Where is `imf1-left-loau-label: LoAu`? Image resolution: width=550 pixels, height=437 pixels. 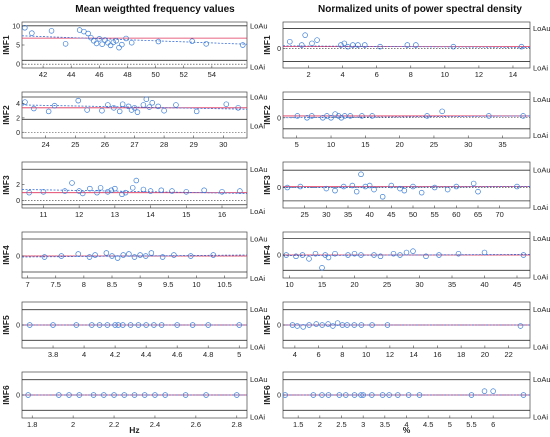
imf1-left-loau-label: LoAu is located at coordinates (259, 25).